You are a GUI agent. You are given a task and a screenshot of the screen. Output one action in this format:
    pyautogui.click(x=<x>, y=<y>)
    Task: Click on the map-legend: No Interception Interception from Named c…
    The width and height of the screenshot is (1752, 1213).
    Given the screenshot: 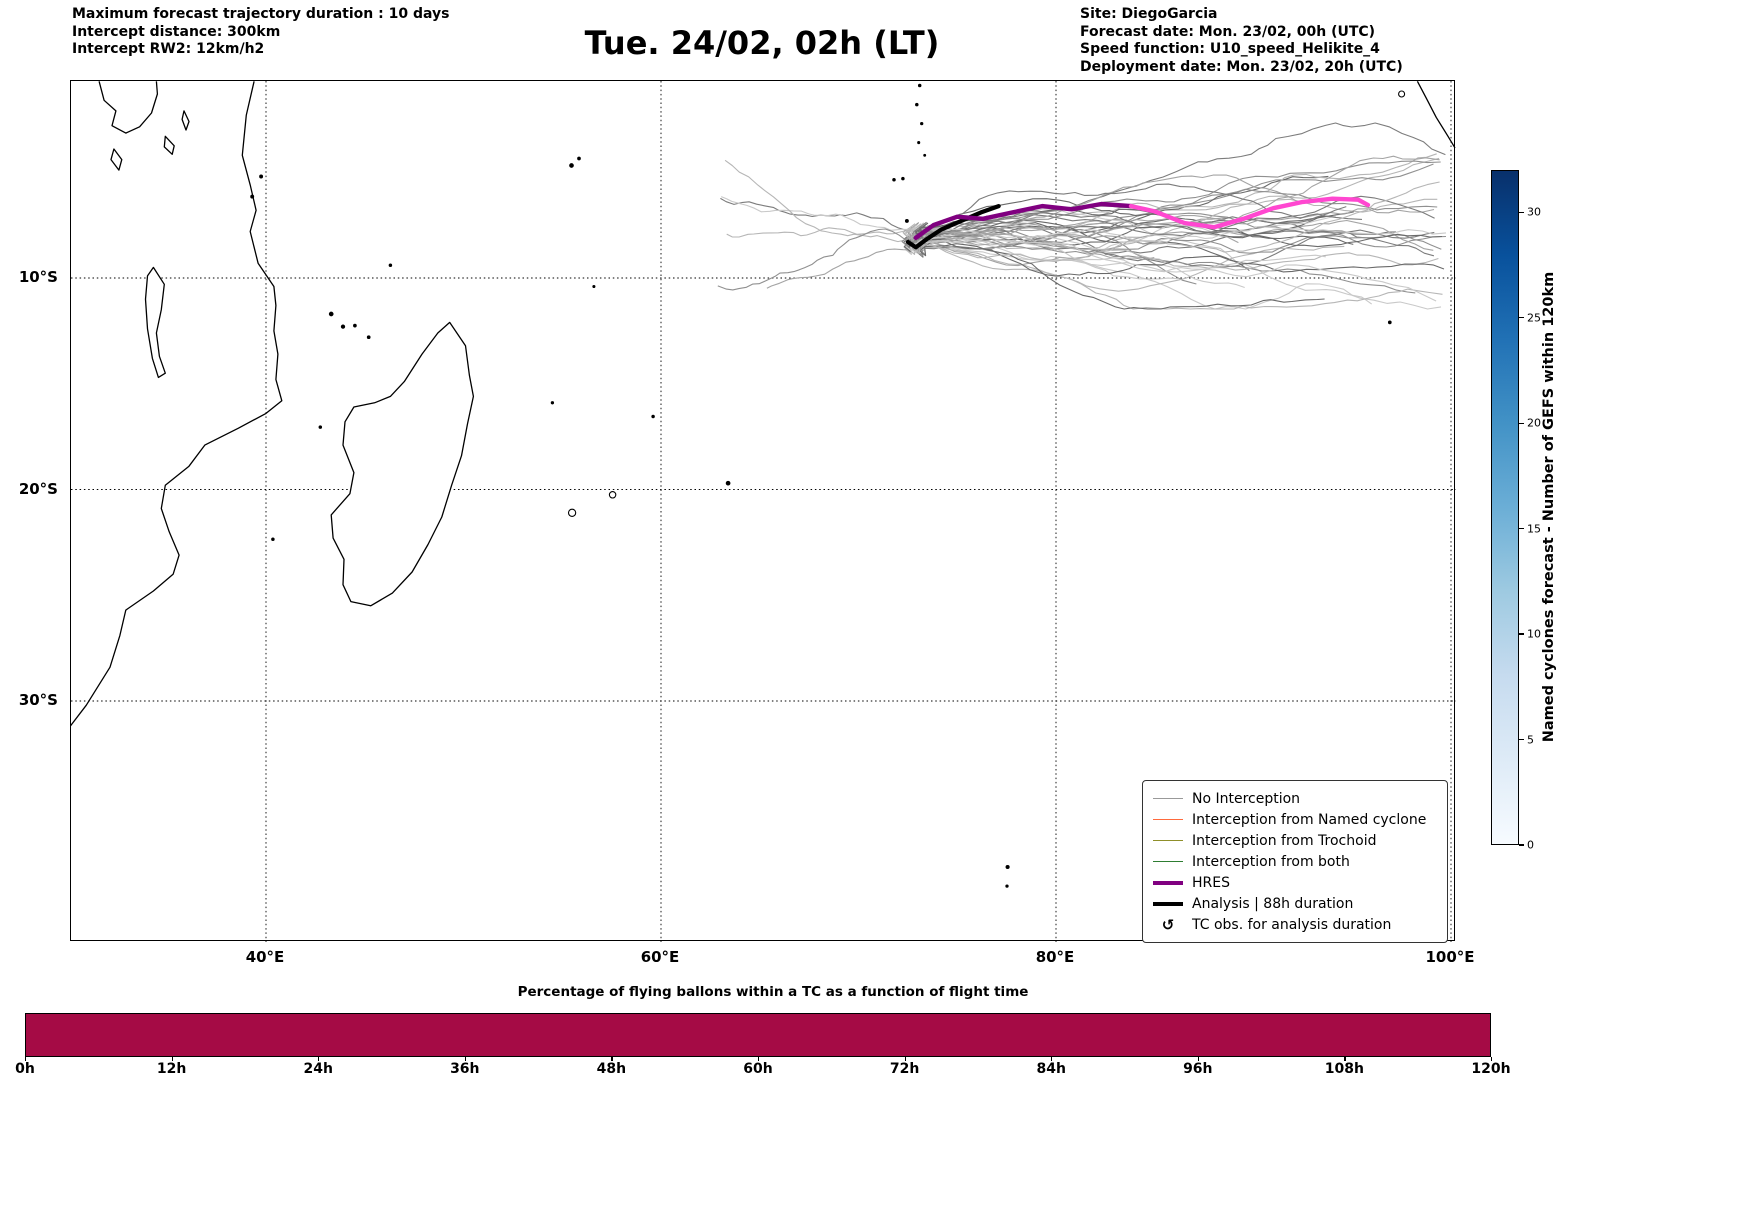 What is the action you would take?
    pyautogui.click(x=1295, y=861)
    